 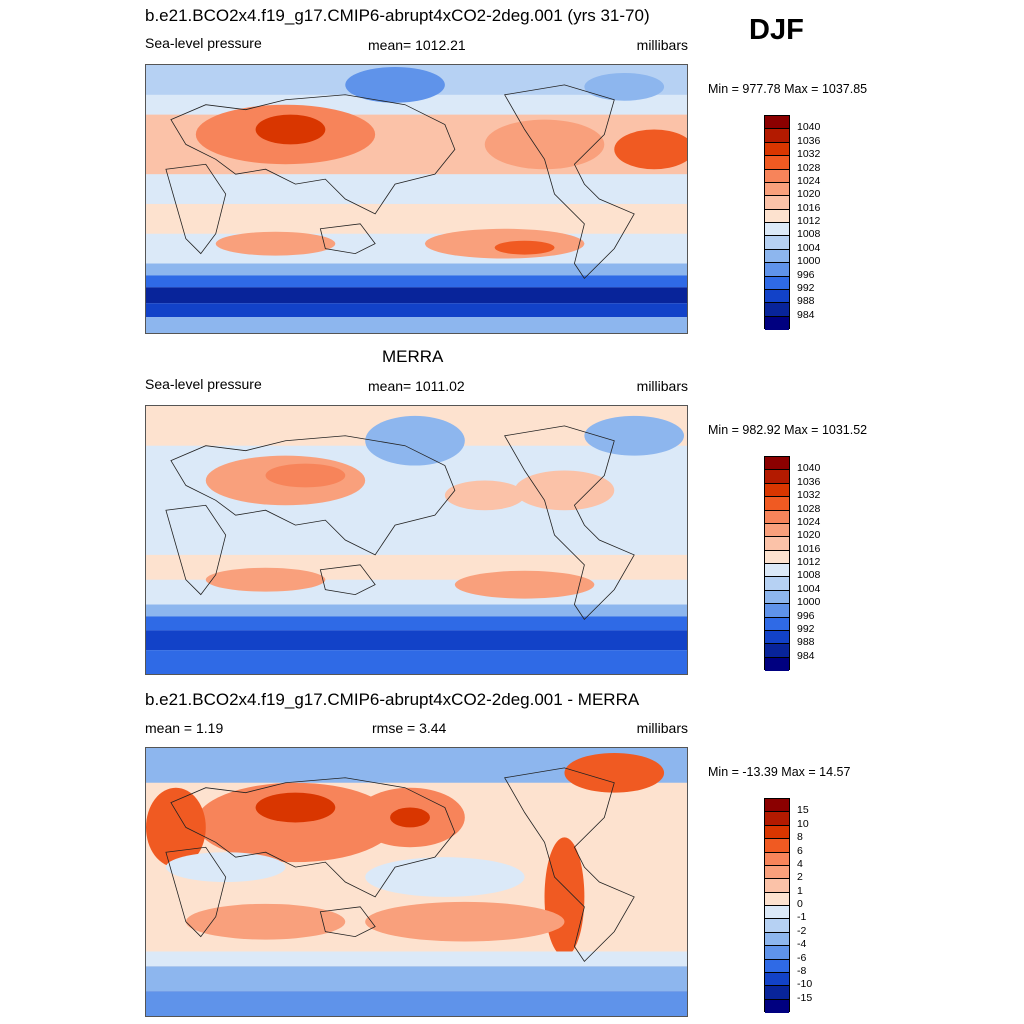 What do you see at coordinates (809, 588) in the screenshot?
I see `colorbar-tick-label: 1004` at bounding box center [809, 588].